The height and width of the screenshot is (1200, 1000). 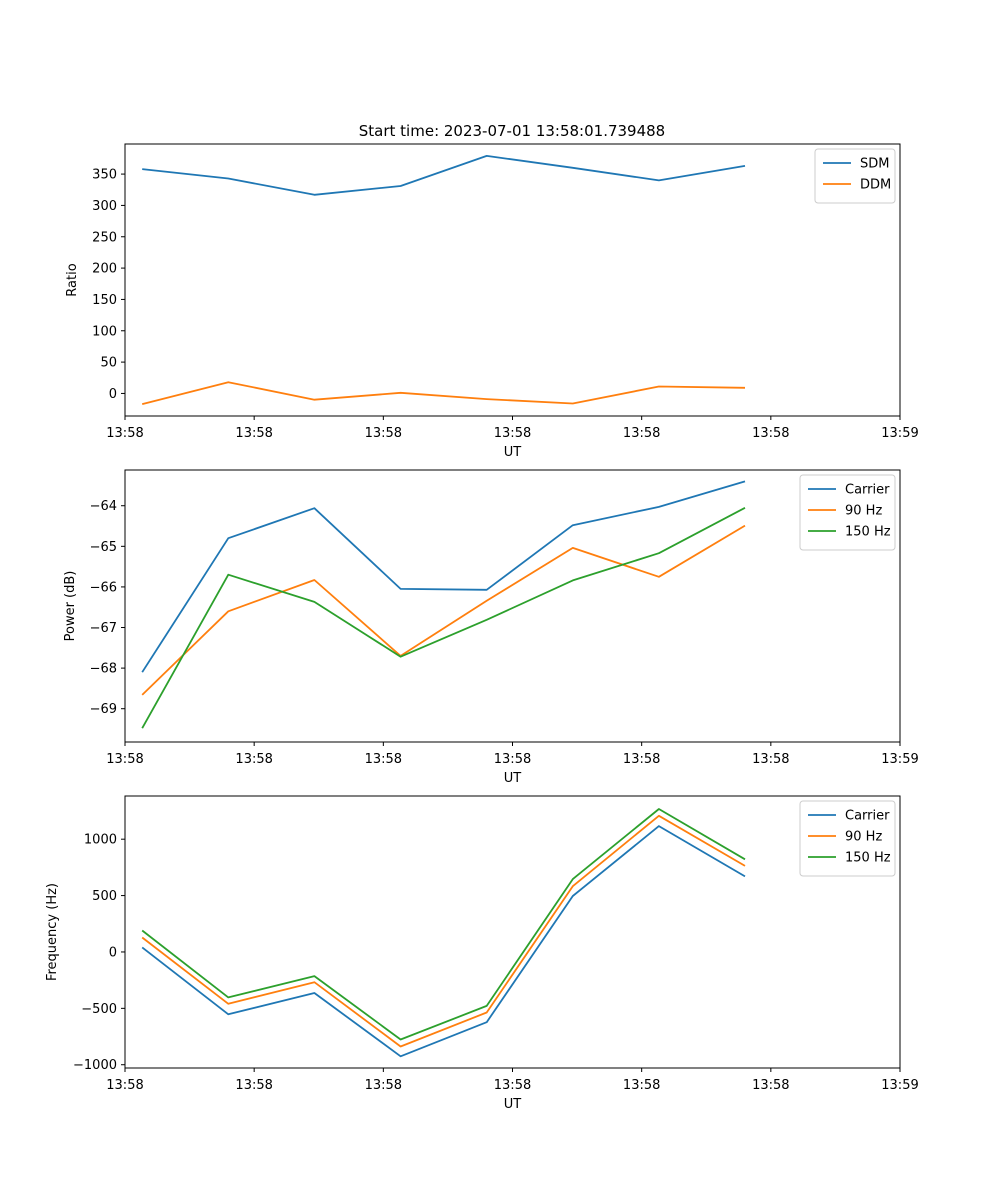 I want to click on chart-title: Start time: 2023-07-01 13:58:01.739488, so click(x=512, y=131).